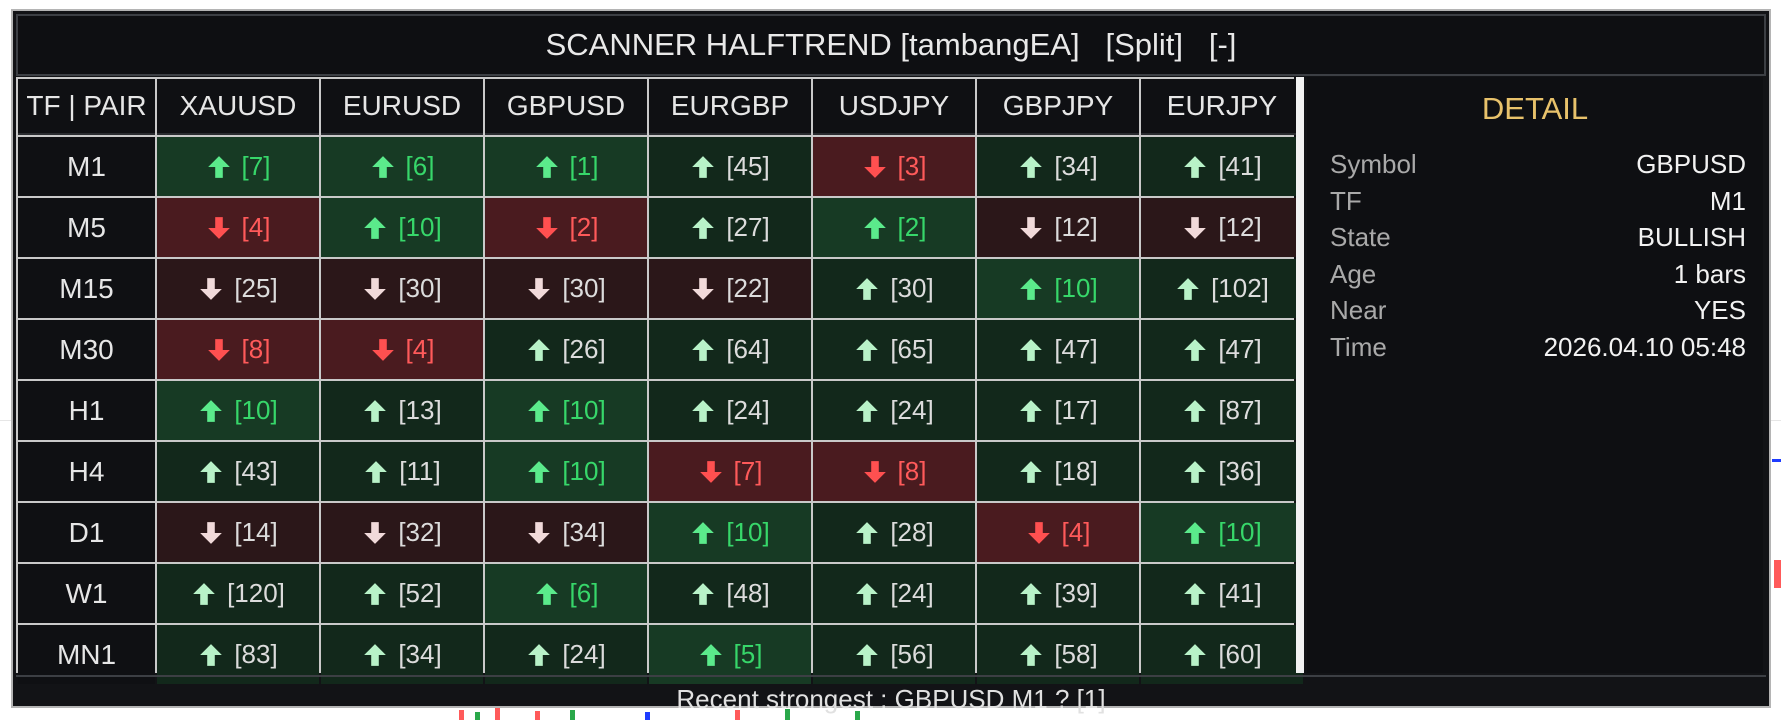 The height and width of the screenshot is (721, 1781). I want to click on detail-label: State, so click(1360, 237).